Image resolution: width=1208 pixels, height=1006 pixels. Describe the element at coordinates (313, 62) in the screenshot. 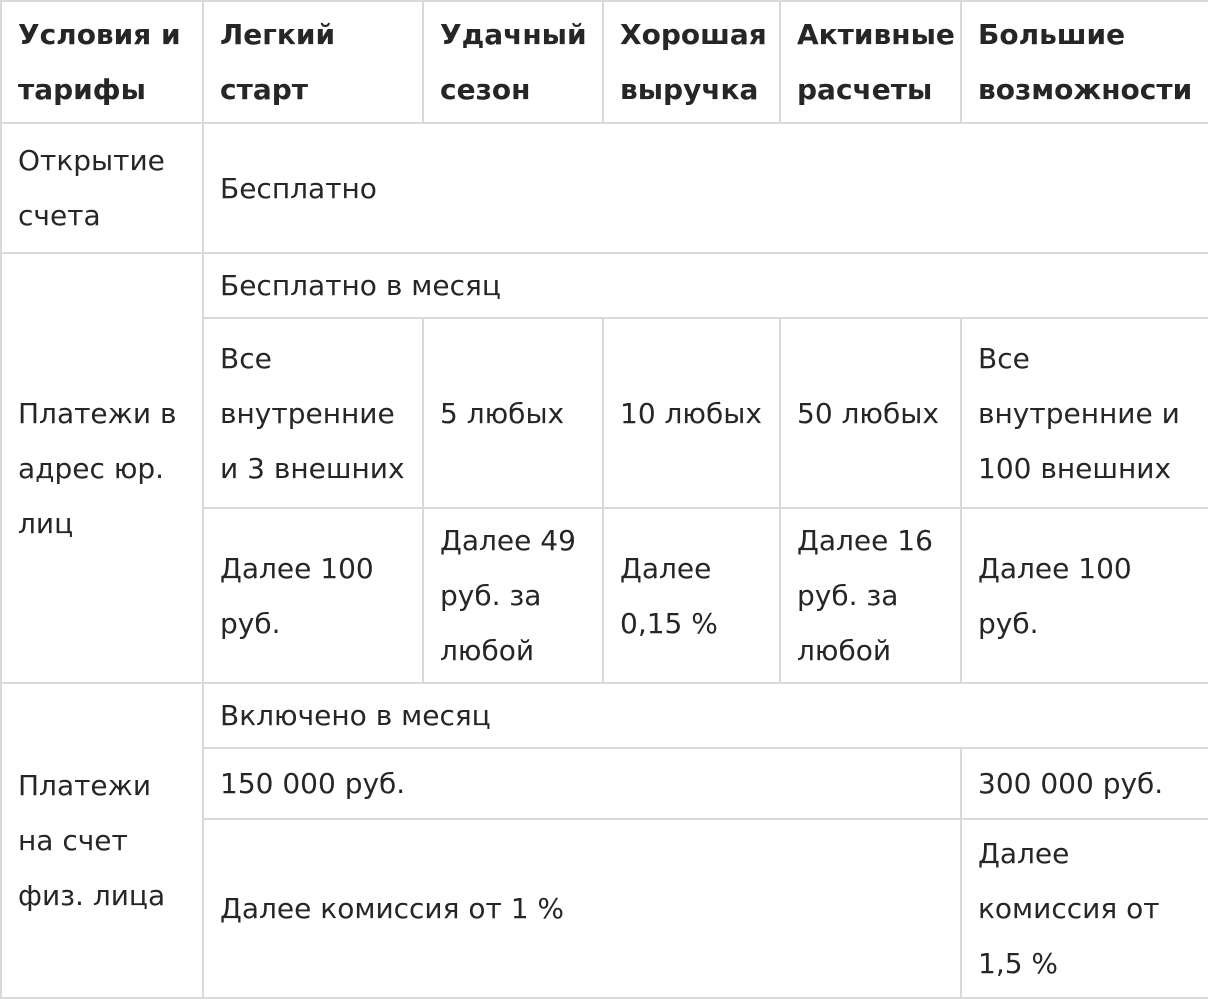

I see `plan-header-legkiy-start: Легкий старт` at that location.